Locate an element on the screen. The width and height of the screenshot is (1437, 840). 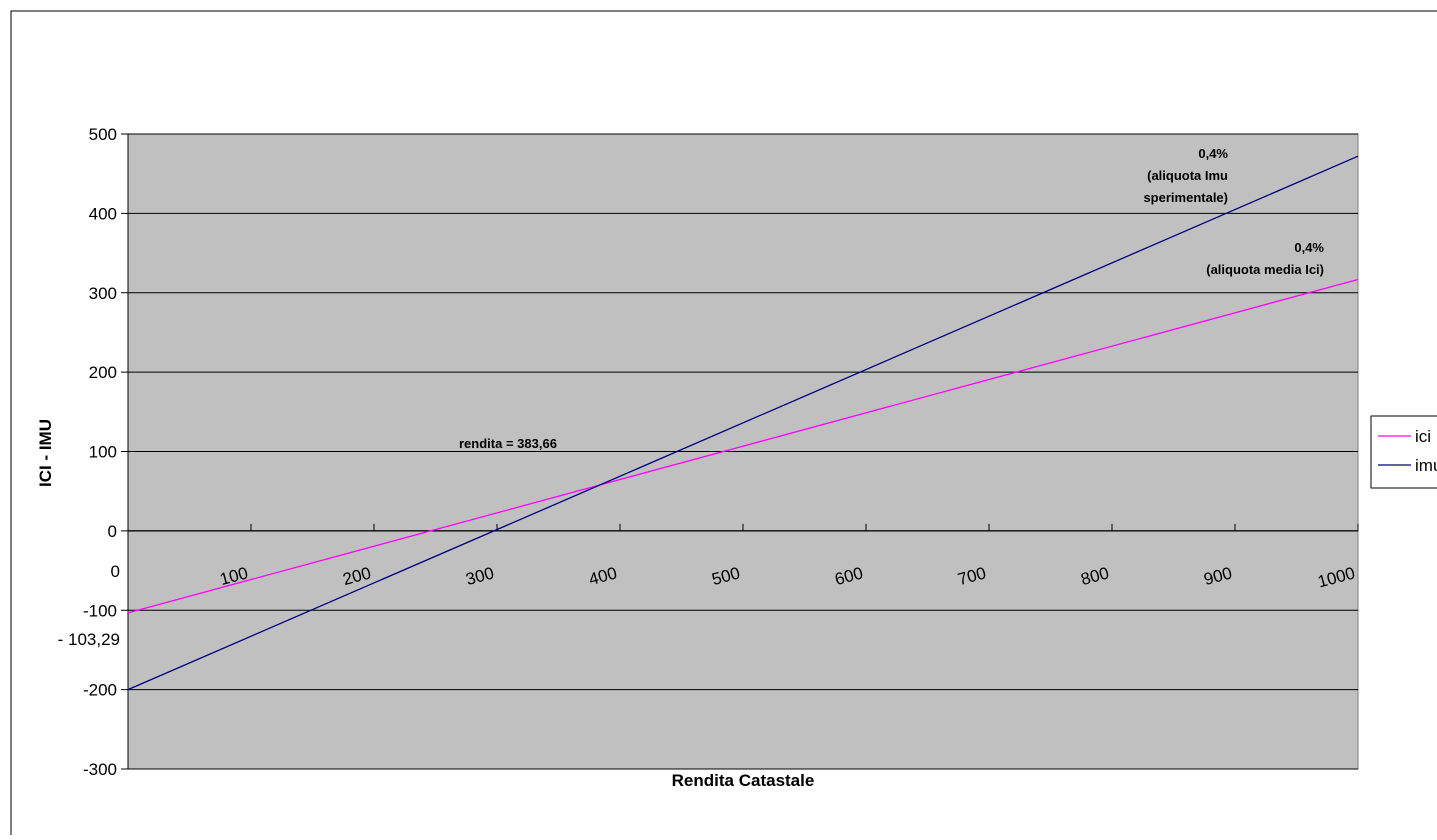
y-tick-label-0: 500 is located at coordinates (103, 134).